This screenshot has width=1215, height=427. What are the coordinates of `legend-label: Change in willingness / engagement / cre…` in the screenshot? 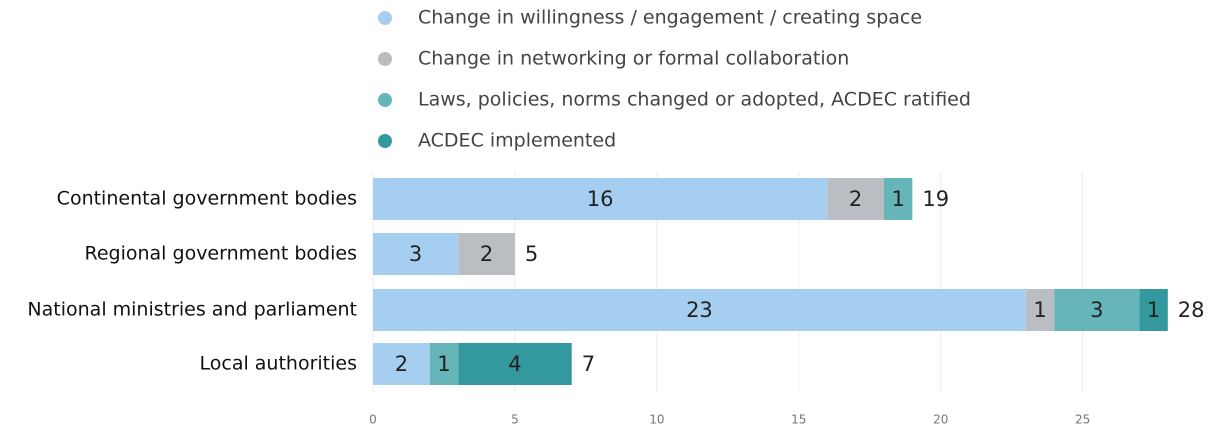 It's located at (670, 18).